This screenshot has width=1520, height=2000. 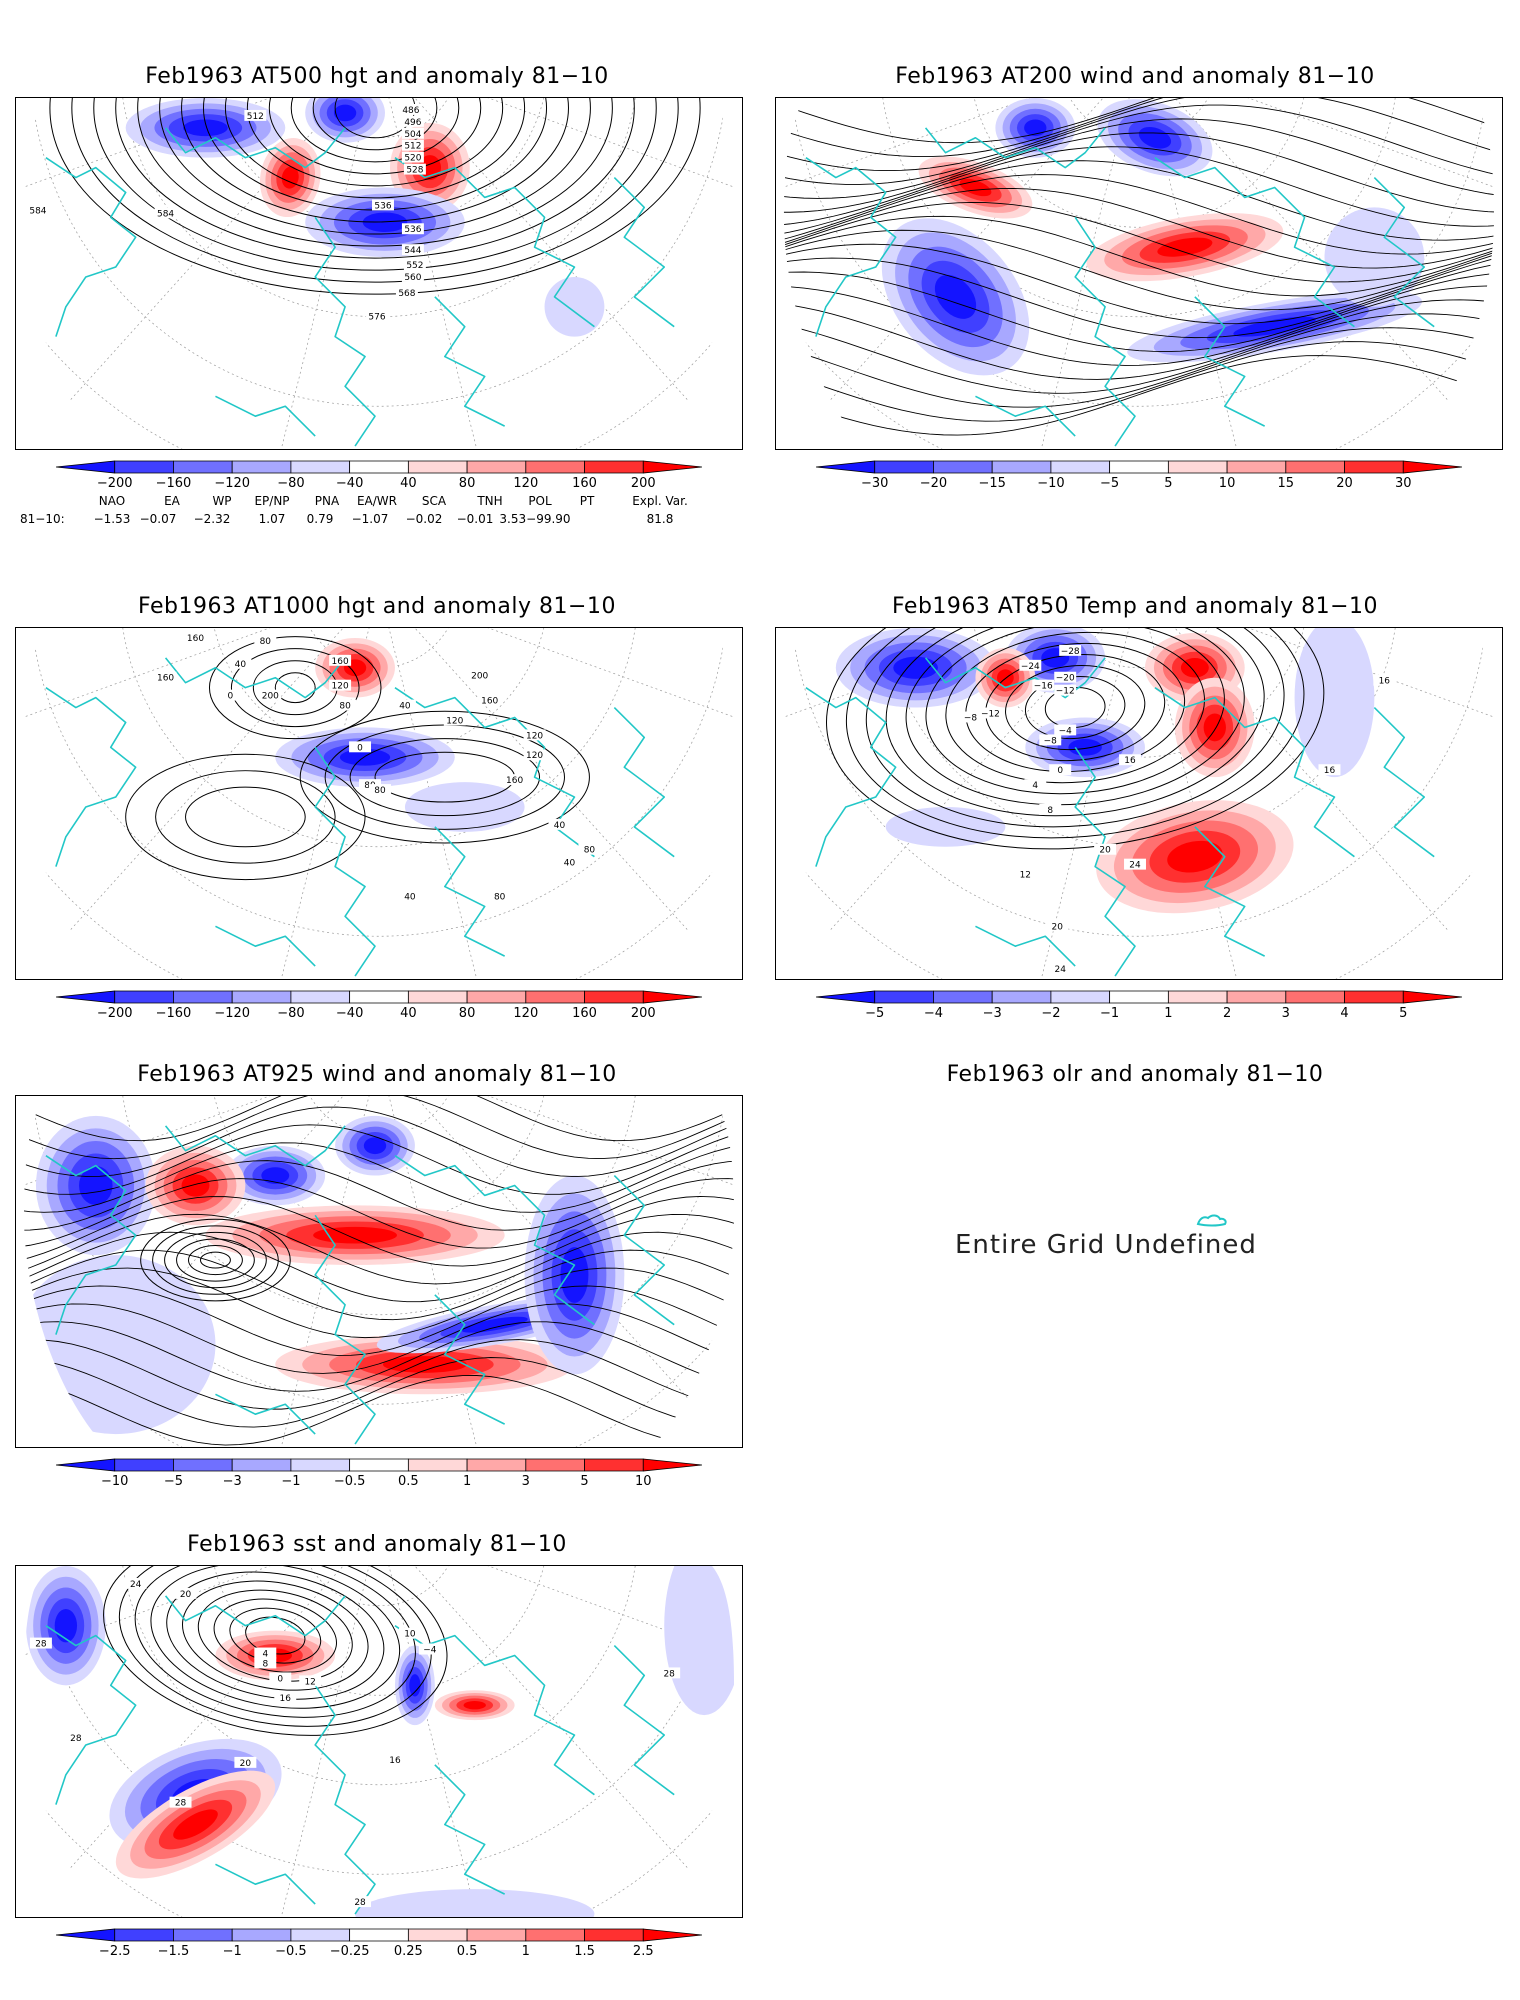 I want to click on meridian-line, so click(x=194, y=1731).